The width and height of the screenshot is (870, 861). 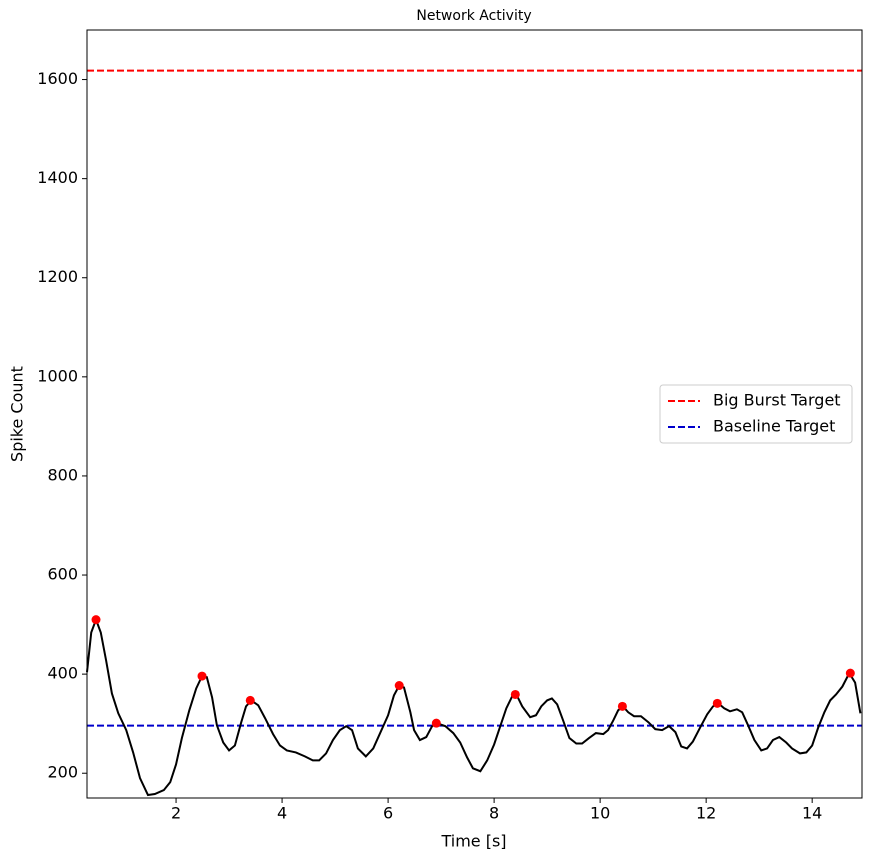 I want to click on x-tick-label: 2, so click(x=176, y=813).